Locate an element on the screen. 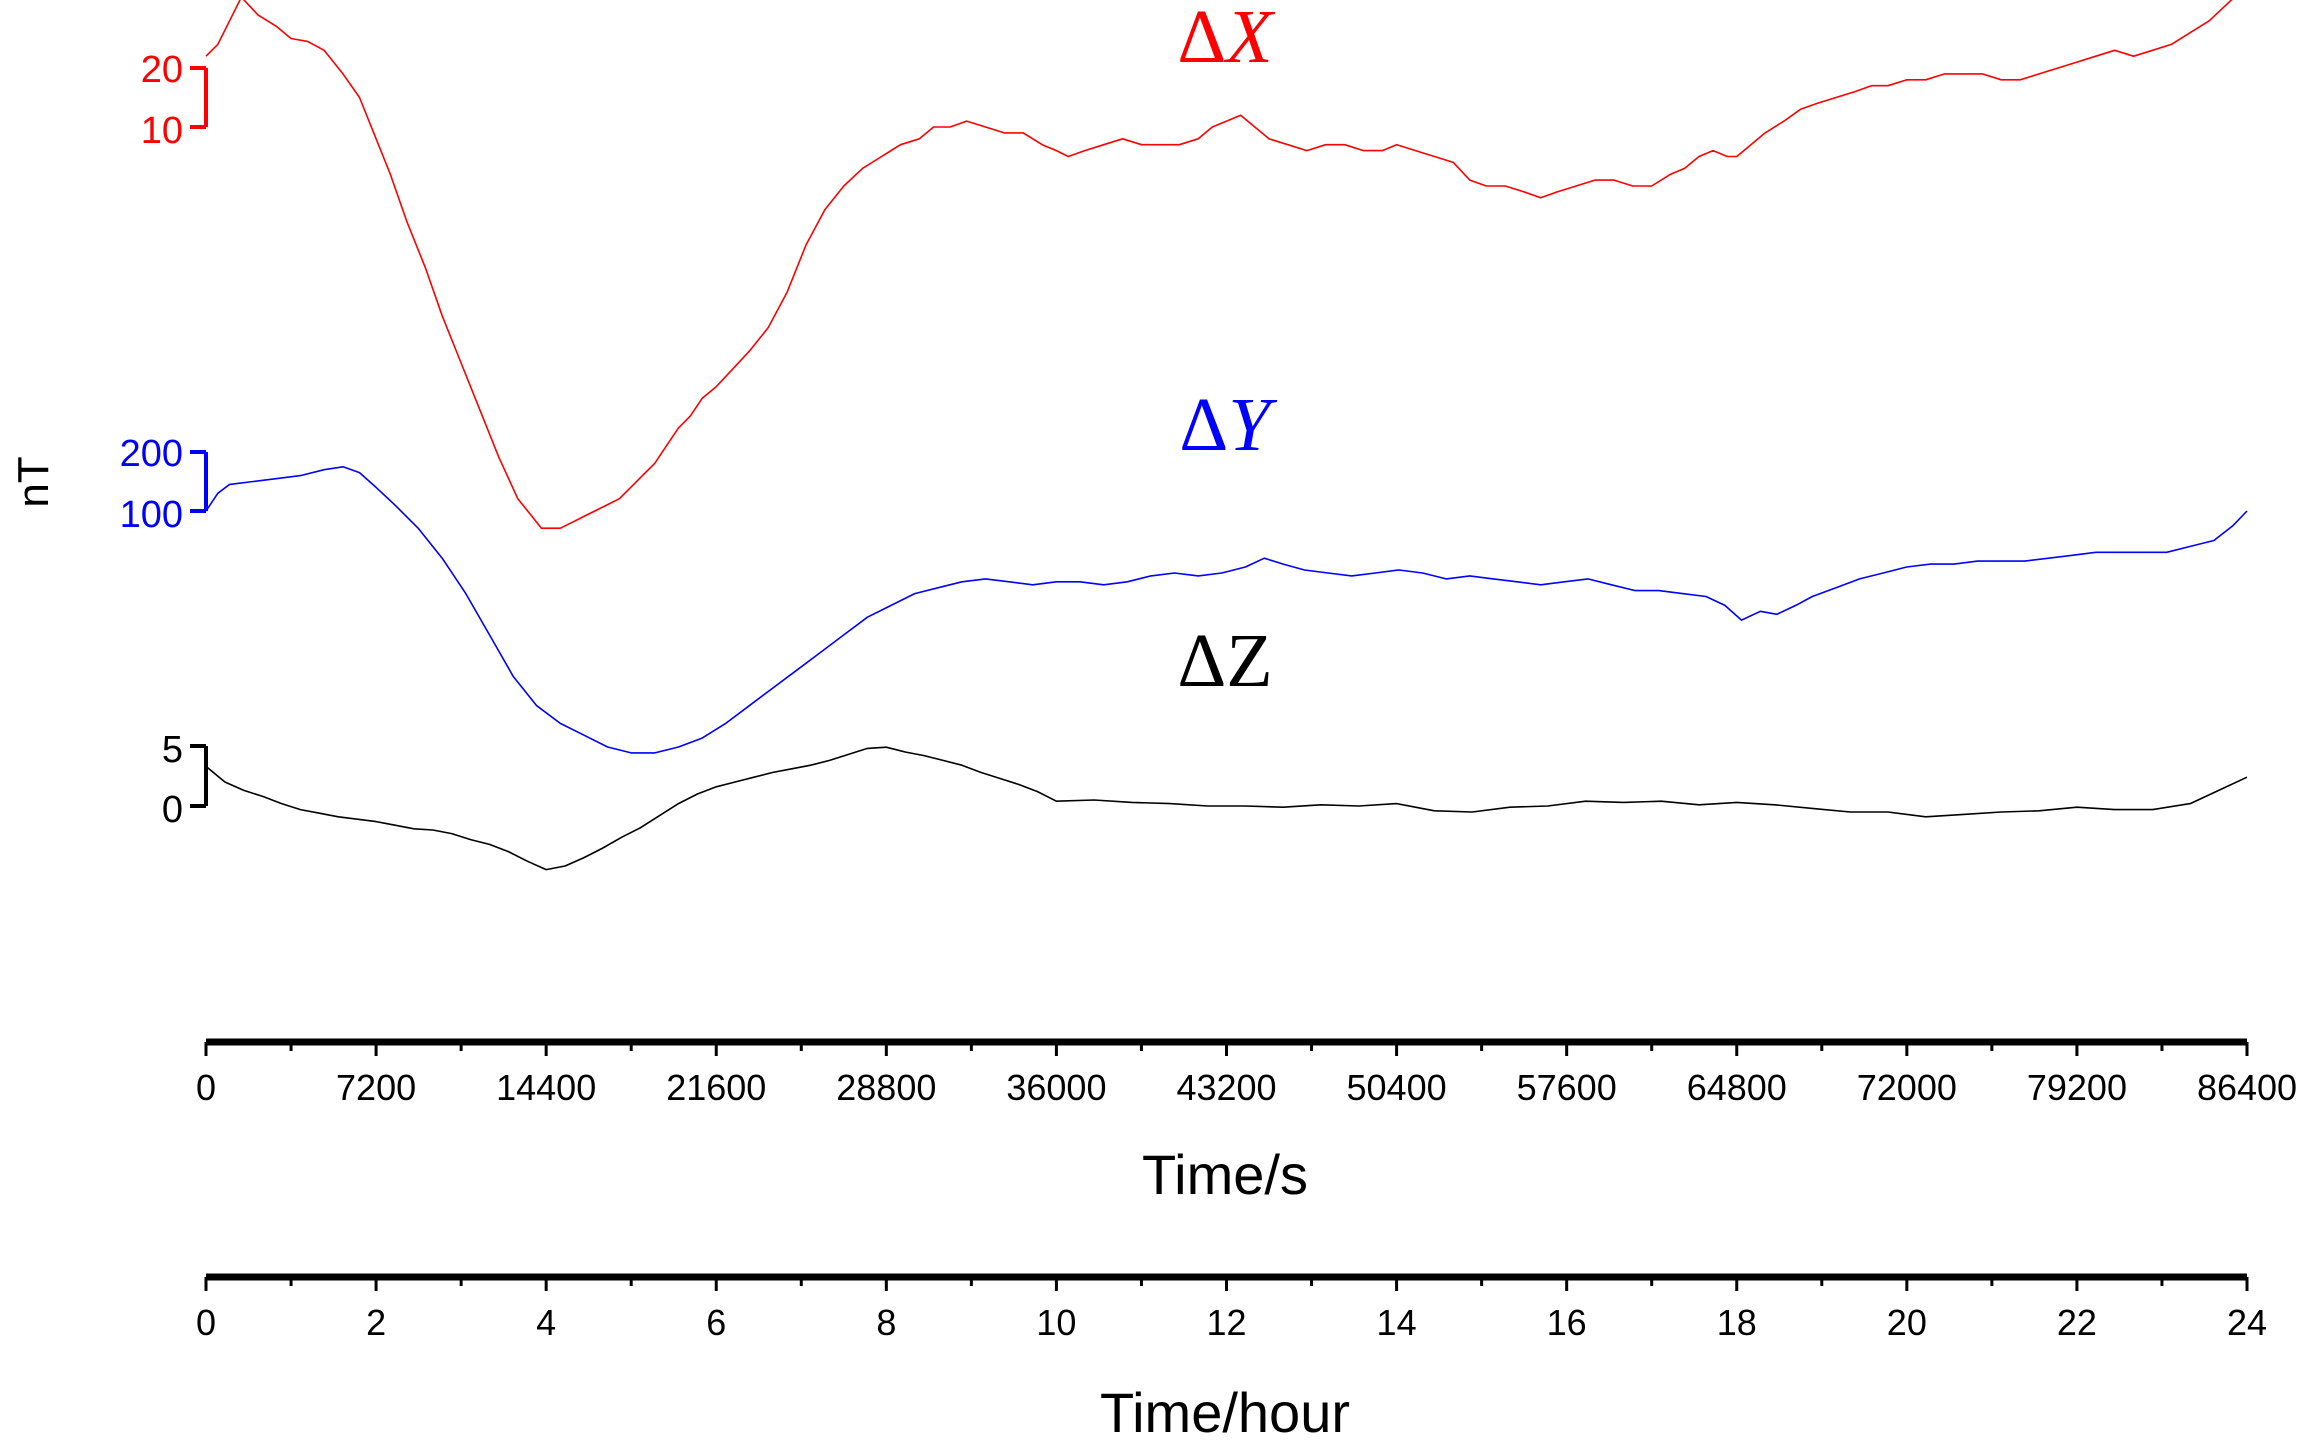 The image size is (2315, 1440). x-axis-hours-tick-label: 22 is located at coordinates (2077, 1322).